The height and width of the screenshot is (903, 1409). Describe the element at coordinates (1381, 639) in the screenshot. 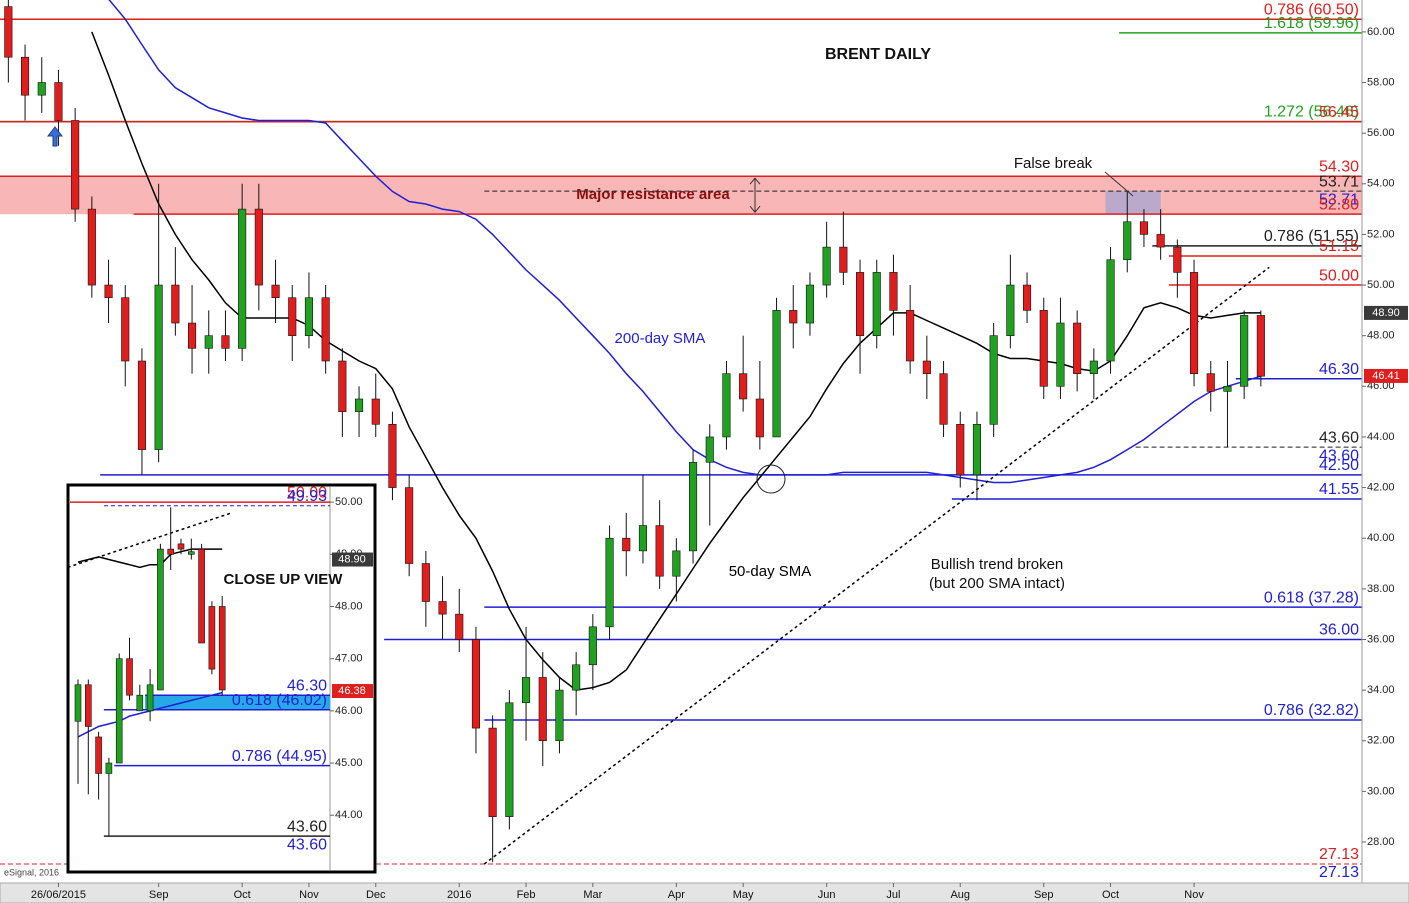

I see `y-tick-label: 36.00` at that location.